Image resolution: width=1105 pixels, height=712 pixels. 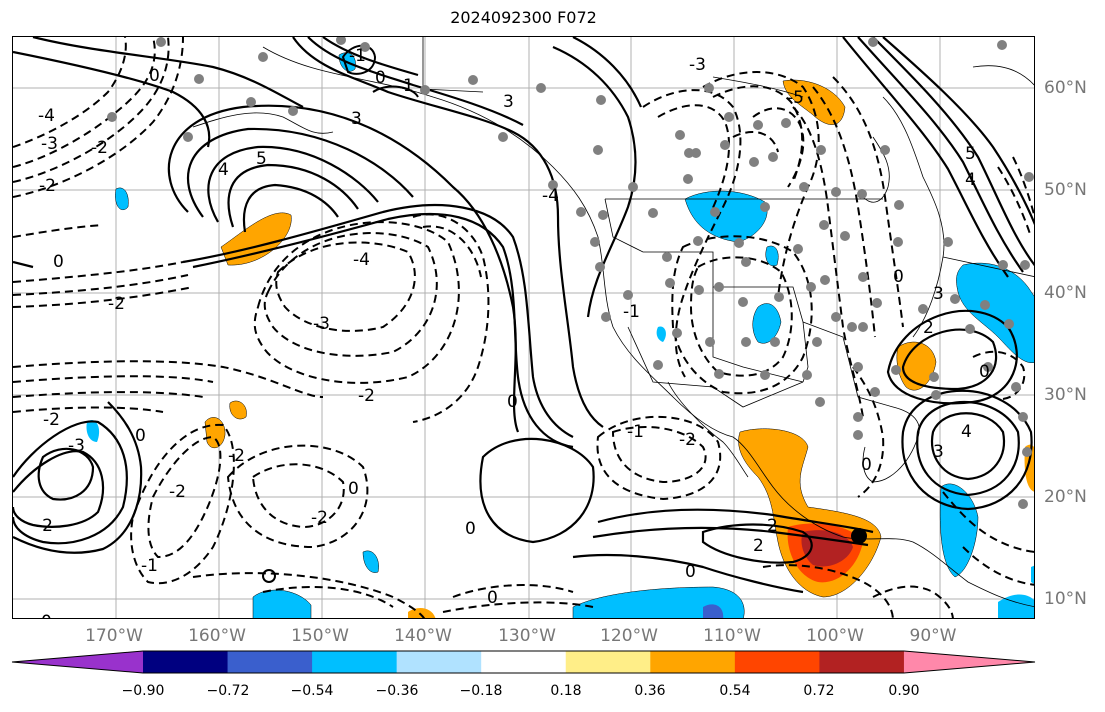 What do you see at coordinates (795, 98) in the screenshot?
I see `contour-label: -5` at bounding box center [795, 98].